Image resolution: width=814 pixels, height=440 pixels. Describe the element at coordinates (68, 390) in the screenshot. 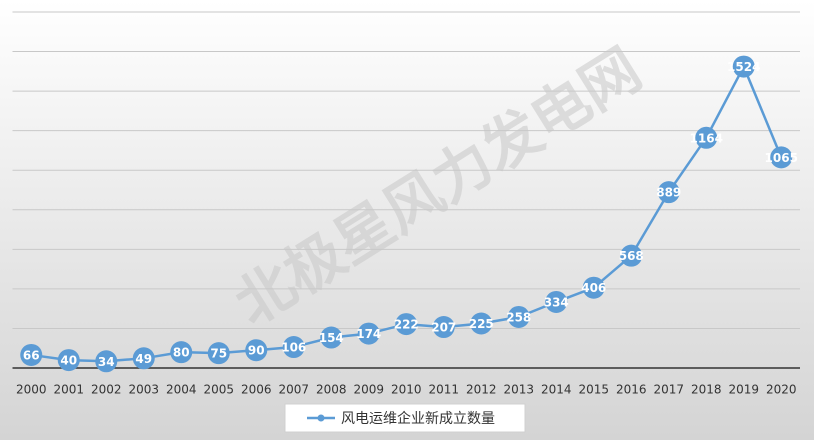

I see `x-tick-label: 2001` at that location.